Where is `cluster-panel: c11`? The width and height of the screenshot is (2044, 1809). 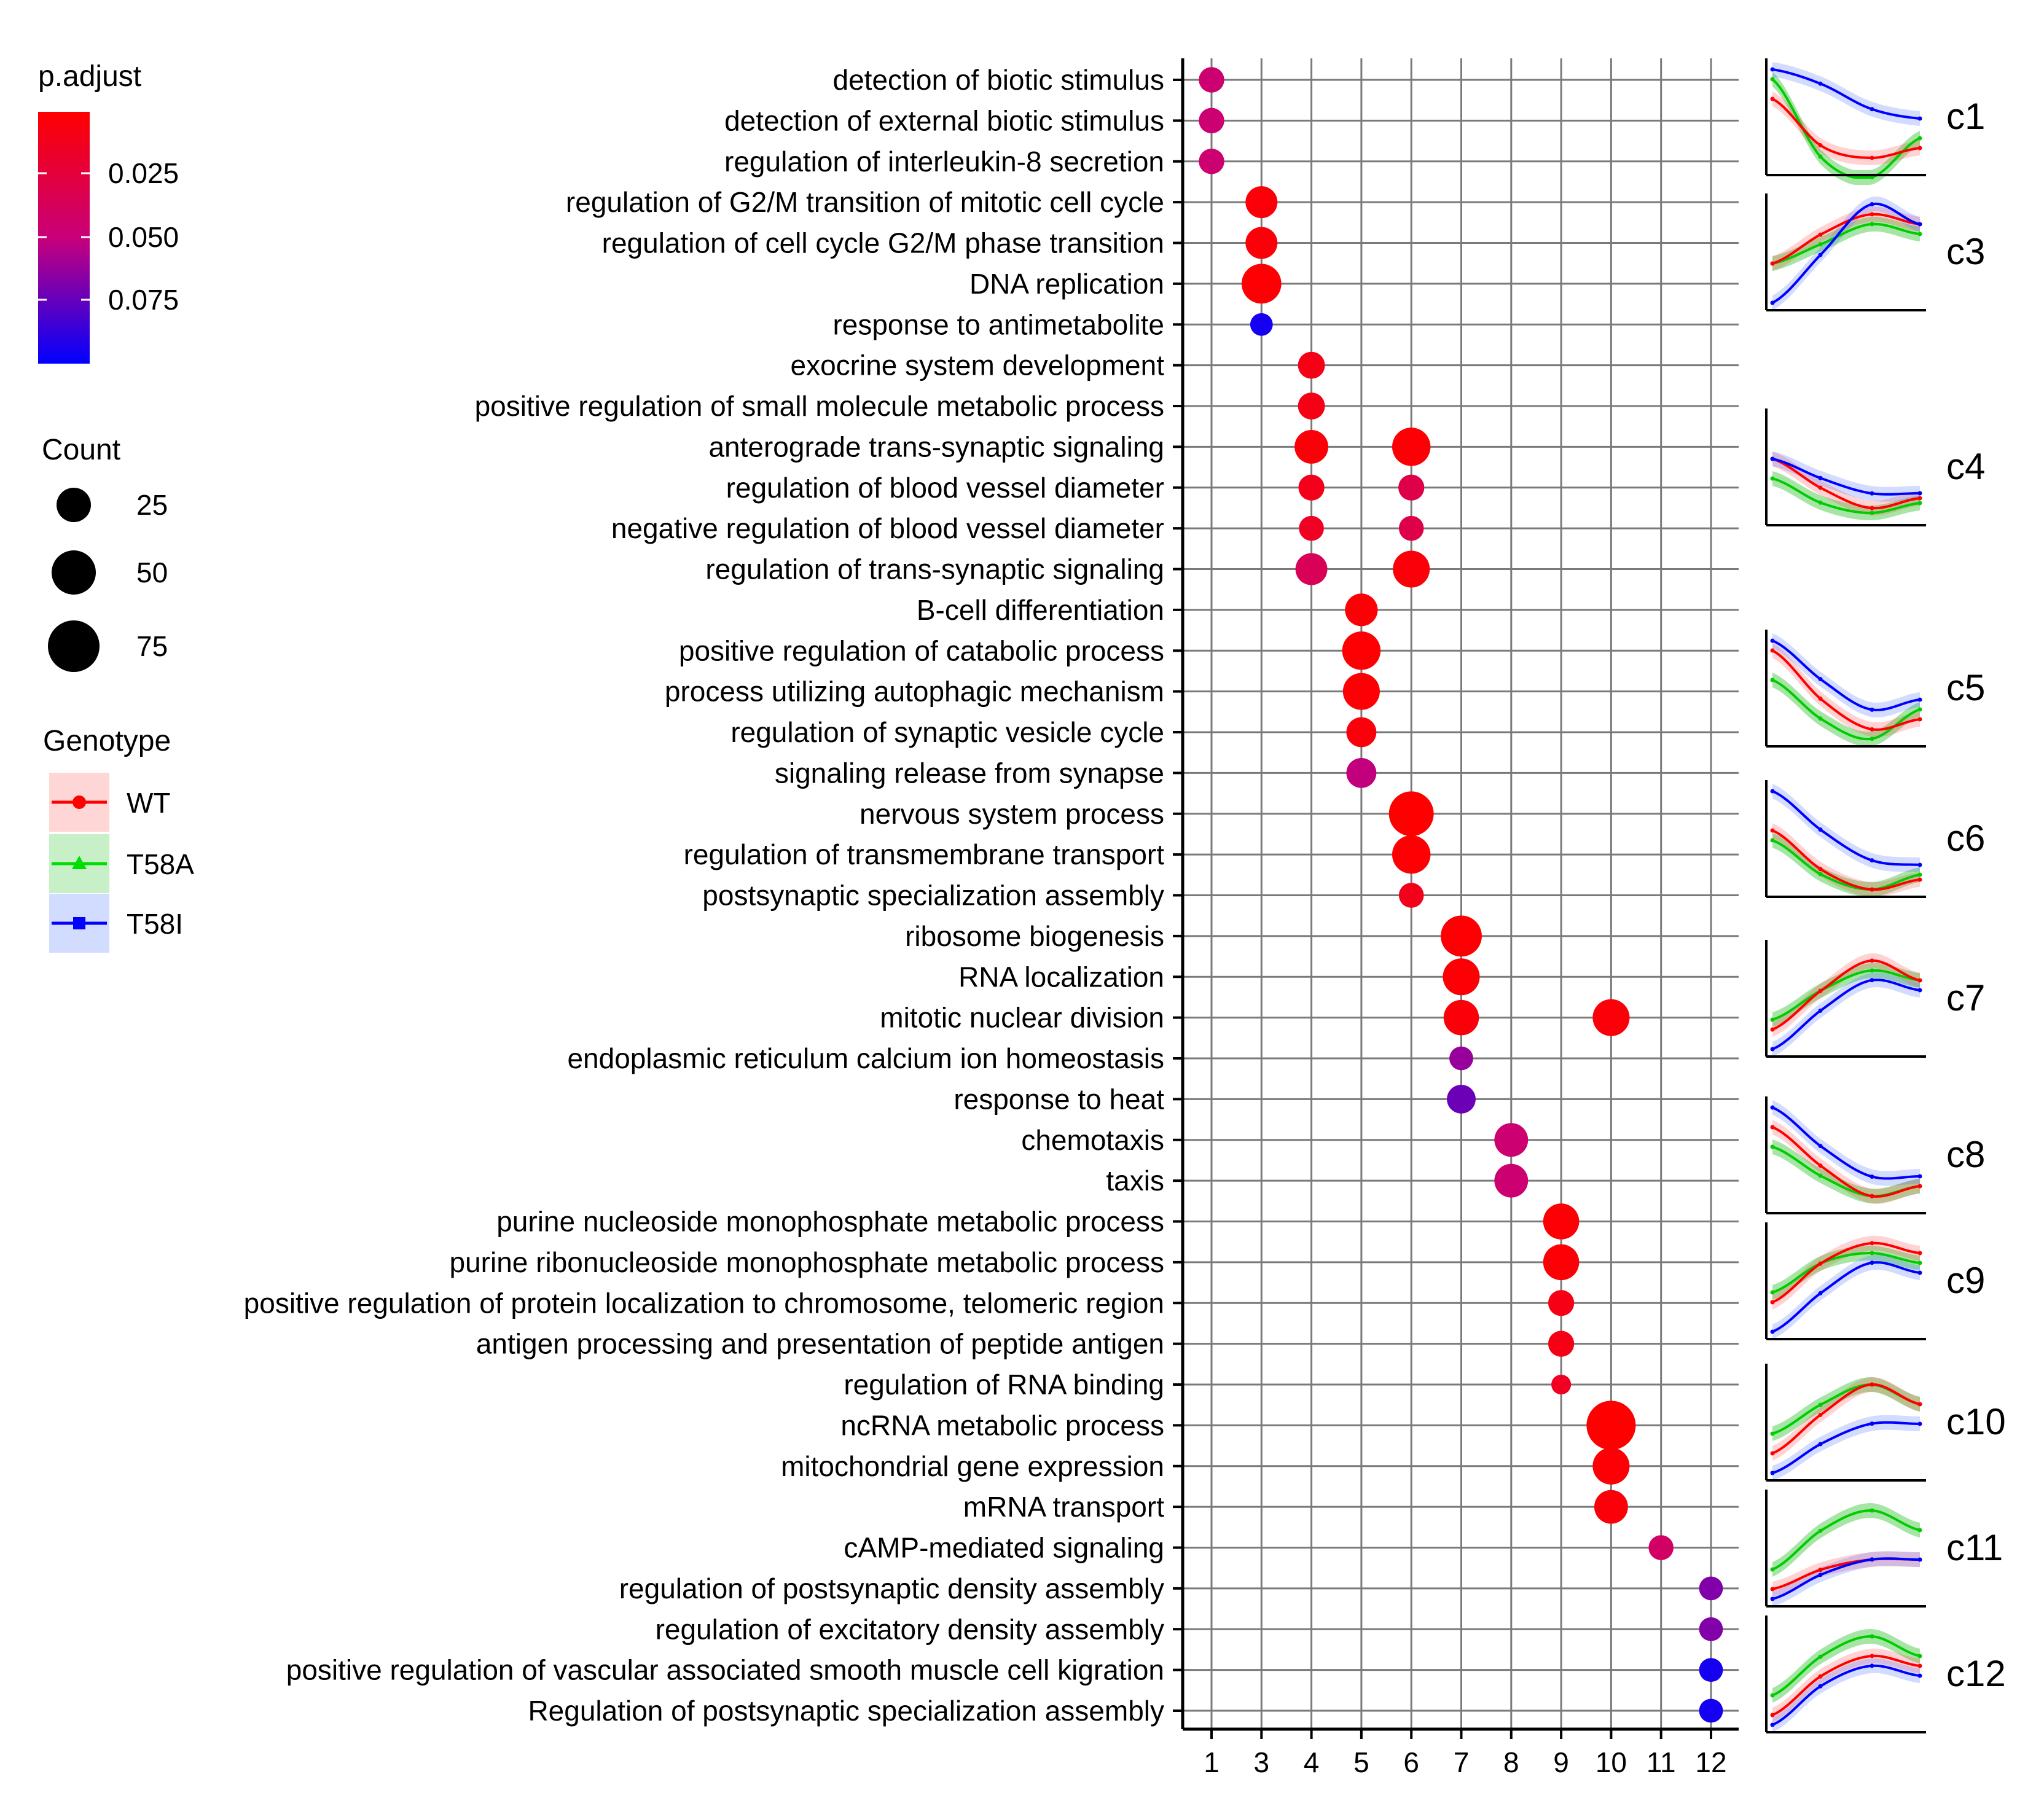
cluster-panel: c11 is located at coordinates (1884, 1549).